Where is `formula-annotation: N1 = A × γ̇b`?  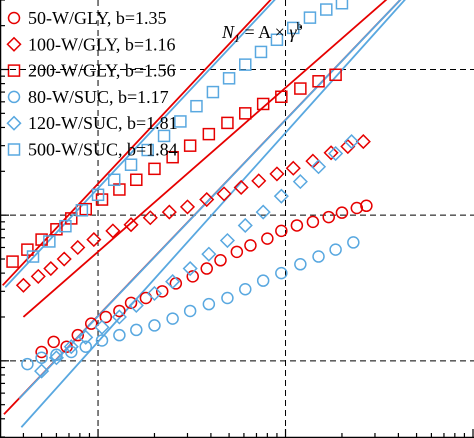 formula-annotation: N1 = A × γ̇b is located at coordinates (261, 32).